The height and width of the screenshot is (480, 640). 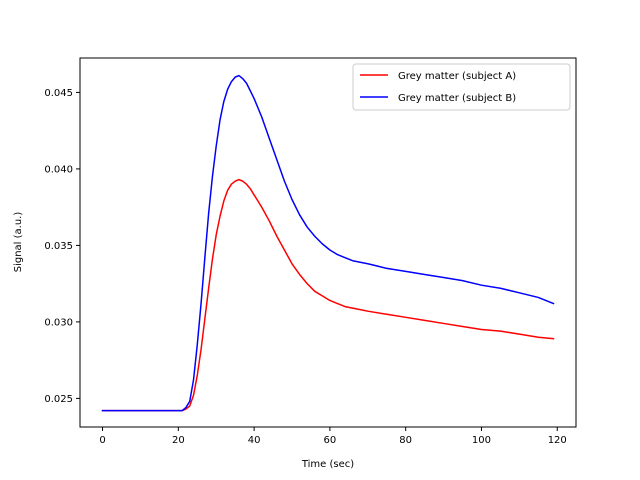 What do you see at coordinates (58, 169) in the screenshot?
I see `y-tick-label: 0.040` at bounding box center [58, 169].